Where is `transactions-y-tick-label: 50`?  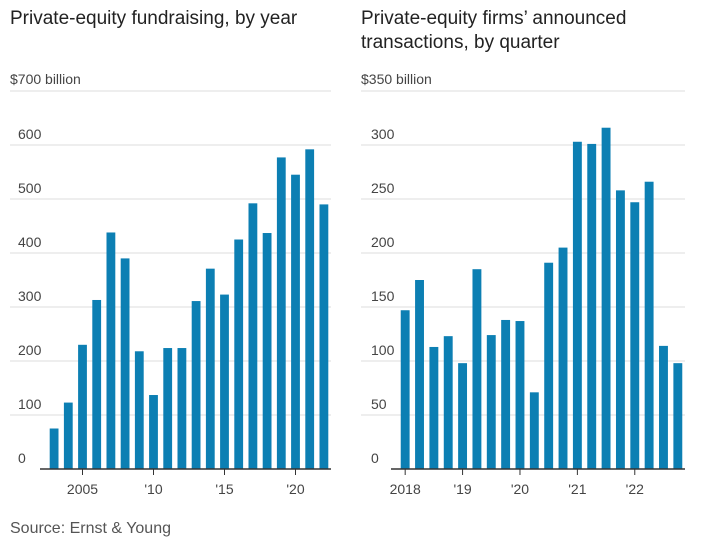
transactions-y-tick-label: 50 is located at coordinates (379, 404).